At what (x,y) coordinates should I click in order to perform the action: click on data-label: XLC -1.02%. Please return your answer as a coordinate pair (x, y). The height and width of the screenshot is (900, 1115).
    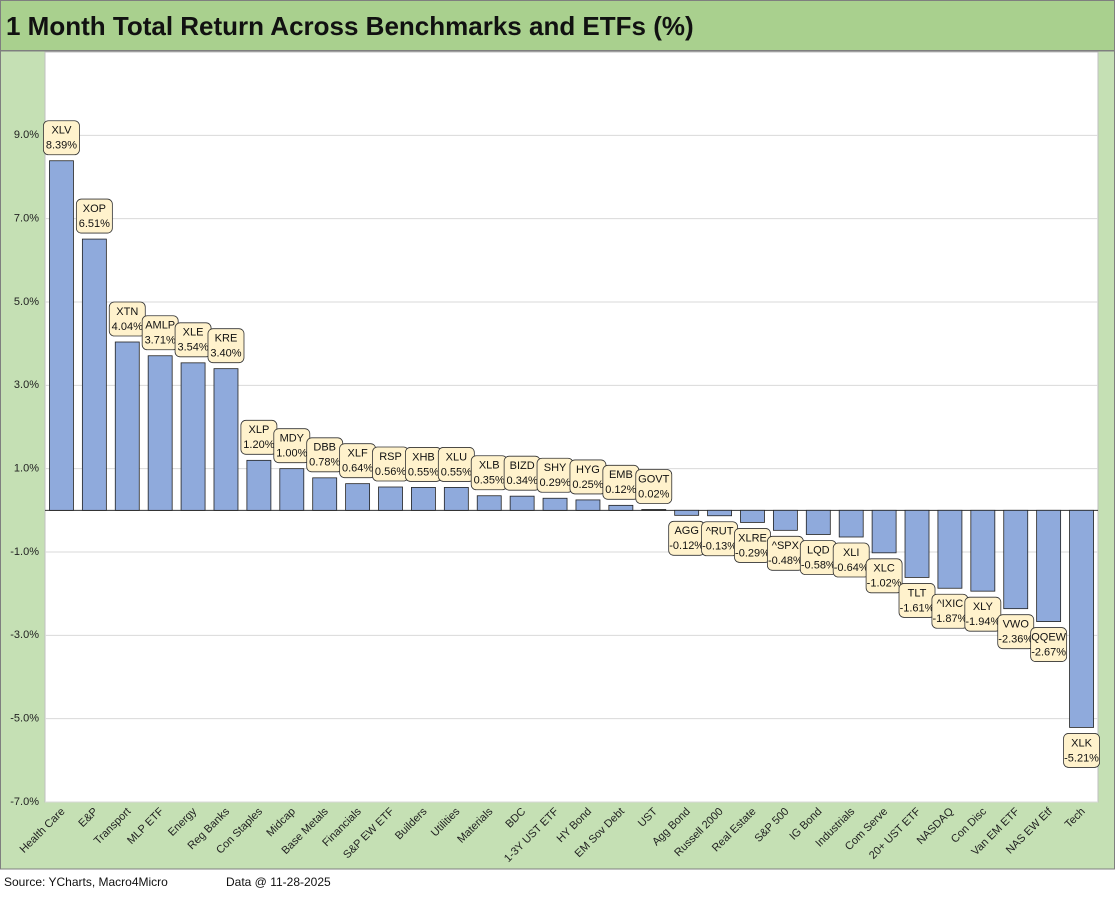
    Looking at the image, I should click on (884, 576).